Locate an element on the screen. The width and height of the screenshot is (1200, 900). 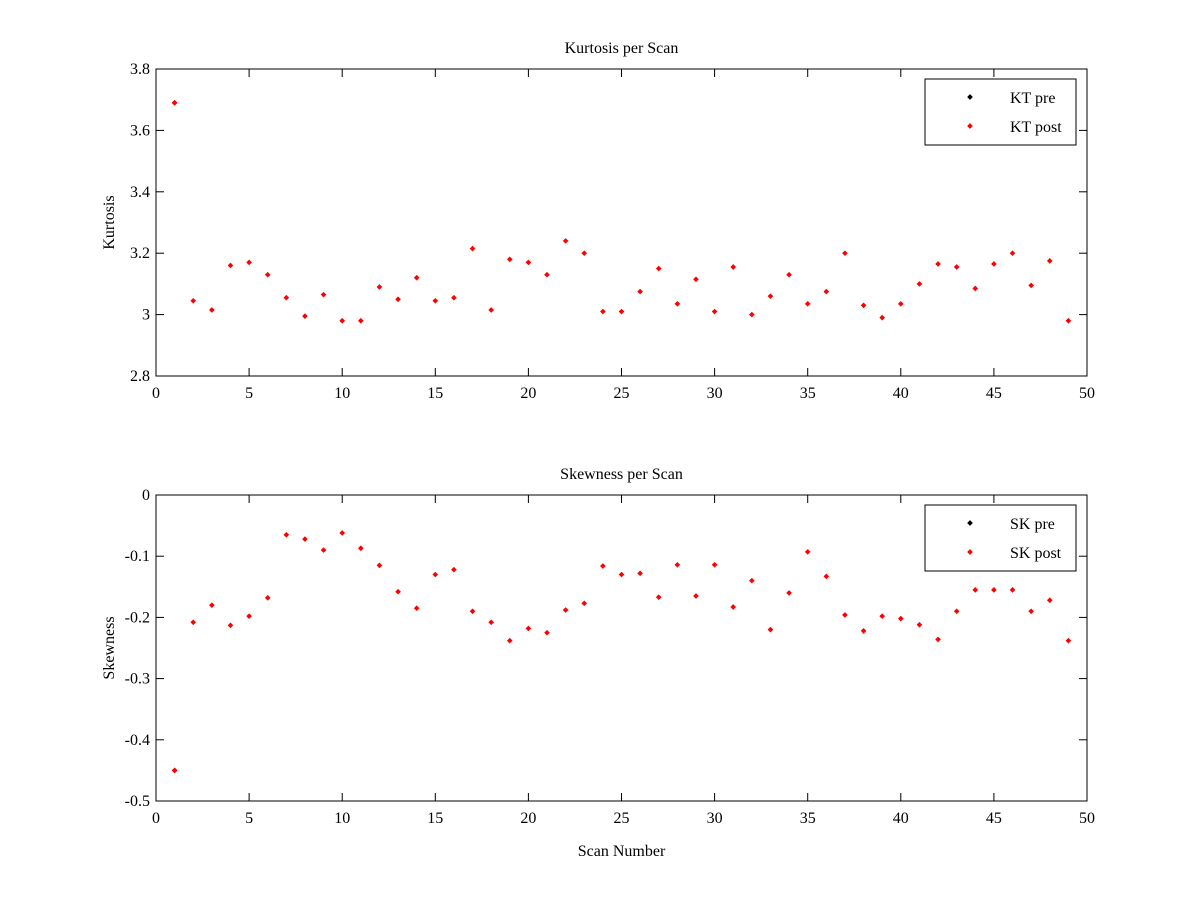
skewness-legend-label: SK pre is located at coordinates (1032, 524).